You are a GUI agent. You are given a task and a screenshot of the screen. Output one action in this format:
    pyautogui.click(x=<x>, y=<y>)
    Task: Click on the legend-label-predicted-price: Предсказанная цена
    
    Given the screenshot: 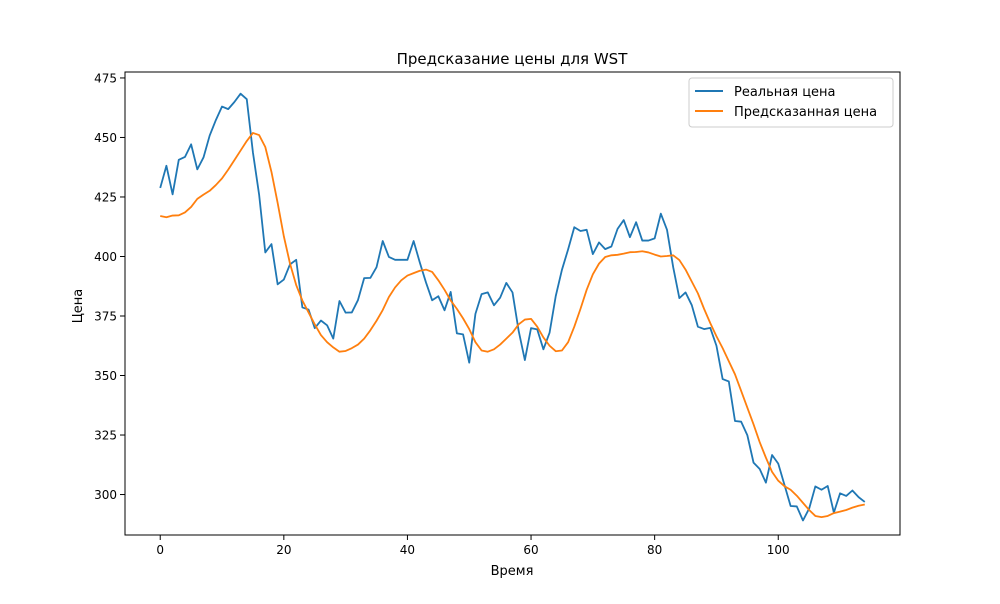 What is the action you would take?
    pyautogui.click(x=805, y=112)
    